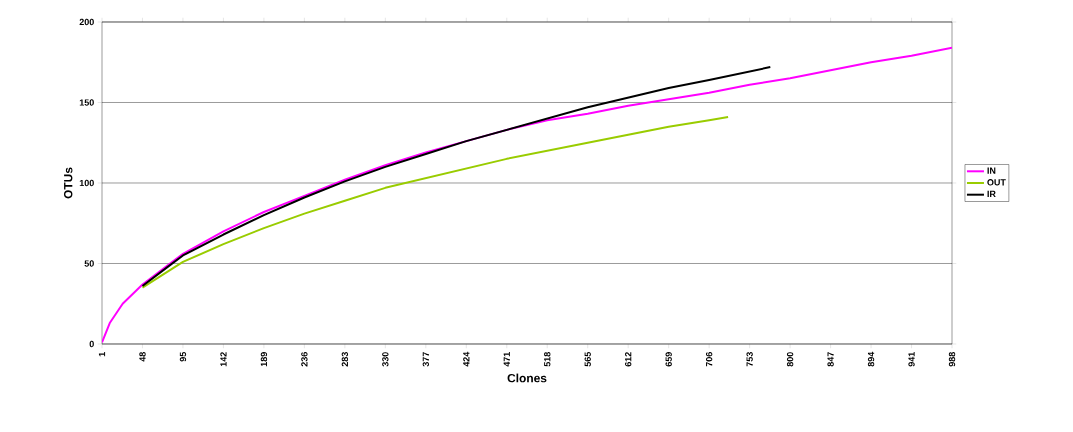 This screenshot has height=432, width=1073. Describe the element at coordinates (628, 359) in the screenshot. I see `x-tick-label: 612` at that location.